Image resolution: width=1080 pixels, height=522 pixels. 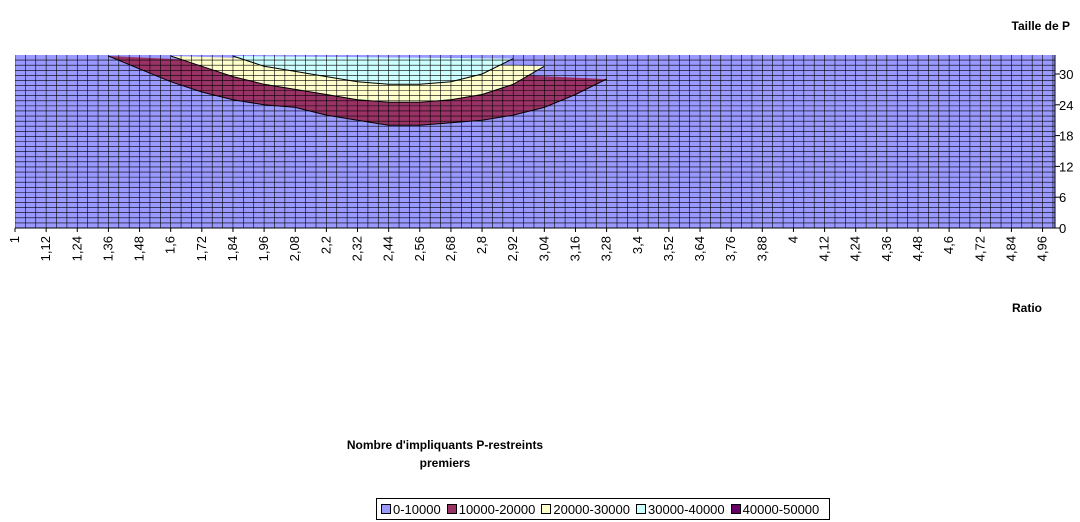 I want to click on legend-item: 10000-20000, so click(x=491, y=509).